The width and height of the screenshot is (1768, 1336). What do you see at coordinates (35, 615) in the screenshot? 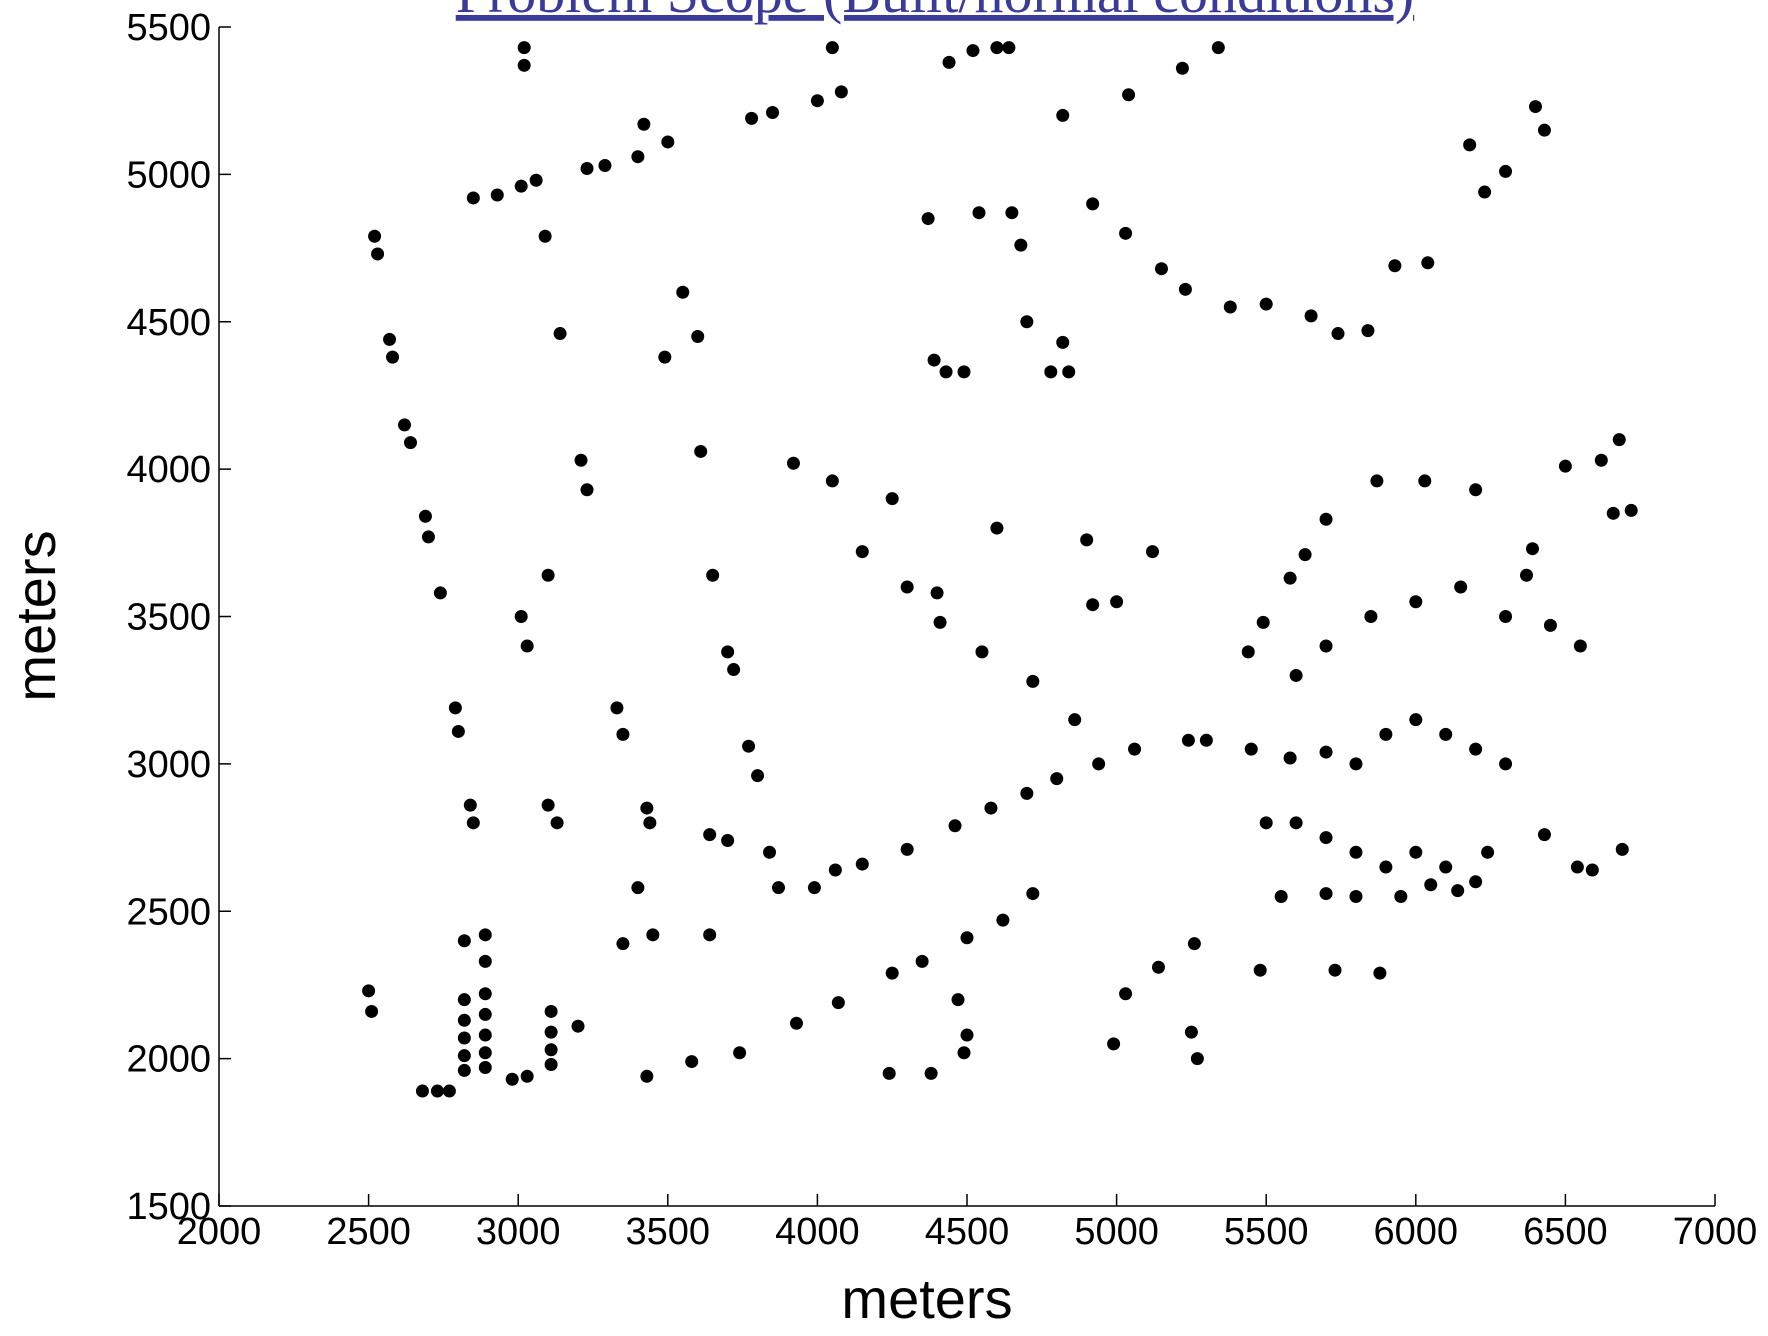
I see `y-axis-label: meters` at bounding box center [35, 615].